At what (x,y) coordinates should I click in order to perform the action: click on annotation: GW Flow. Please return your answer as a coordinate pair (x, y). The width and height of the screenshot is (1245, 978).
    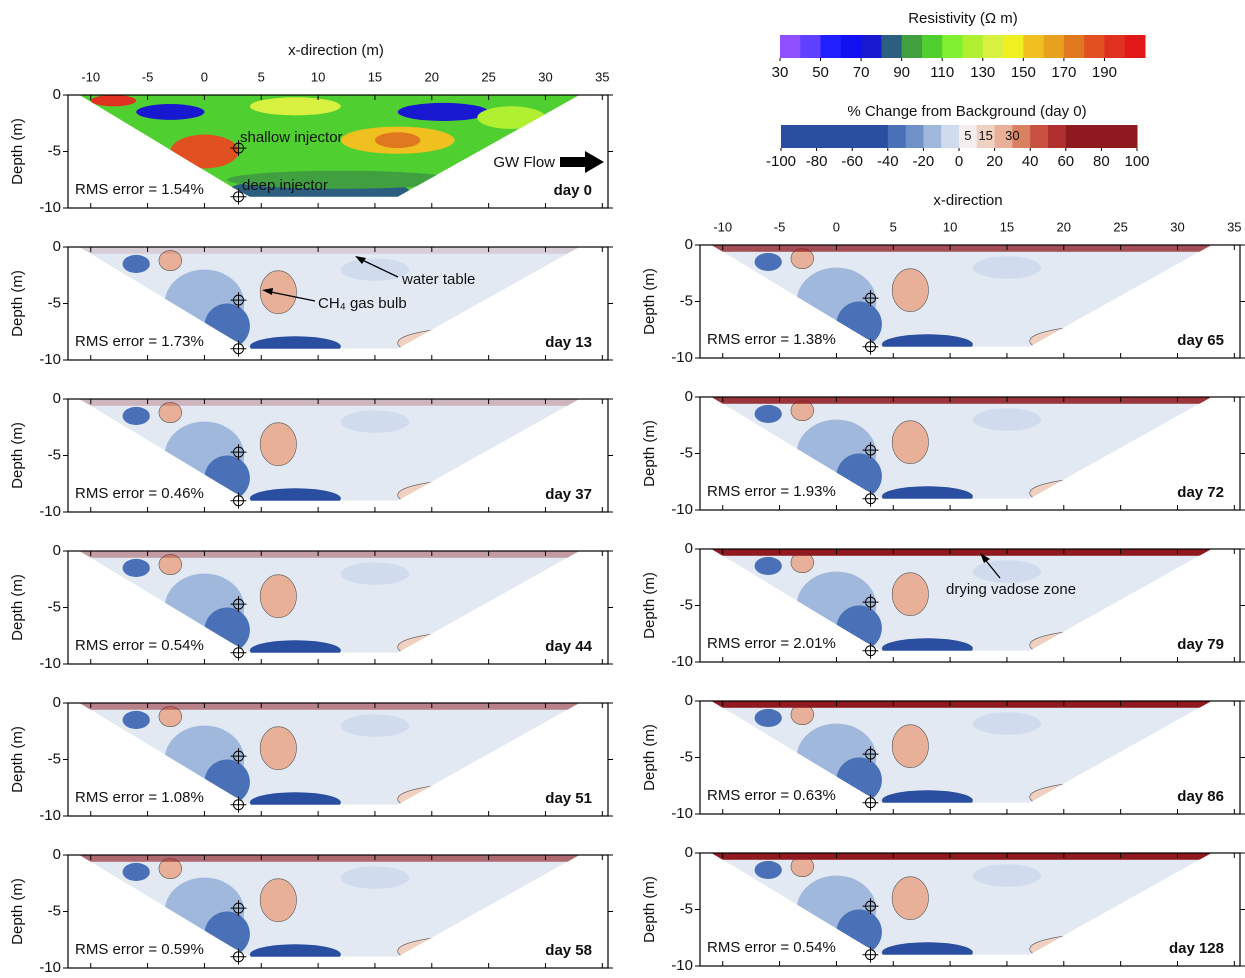
    Looking at the image, I should click on (524, 162).